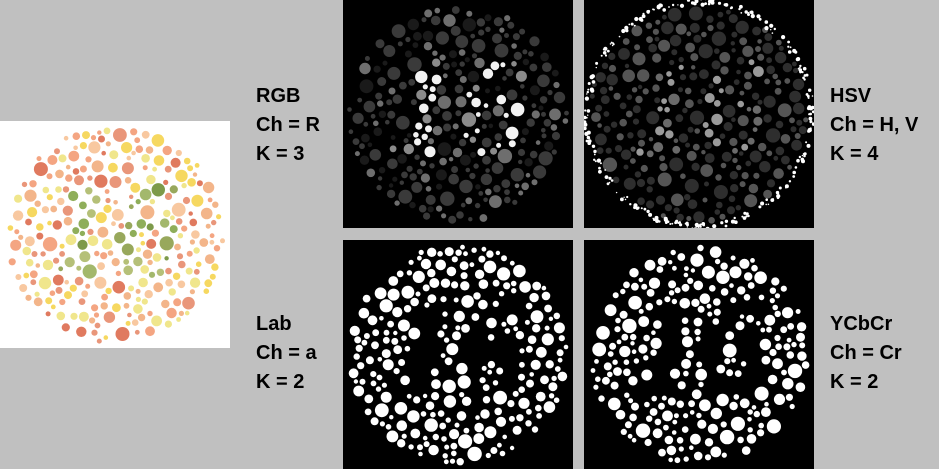  Describe the element at coordinates (286, 353) in the screenshot. I see `lab-label: Lab Ch = a K = 2` at that location.